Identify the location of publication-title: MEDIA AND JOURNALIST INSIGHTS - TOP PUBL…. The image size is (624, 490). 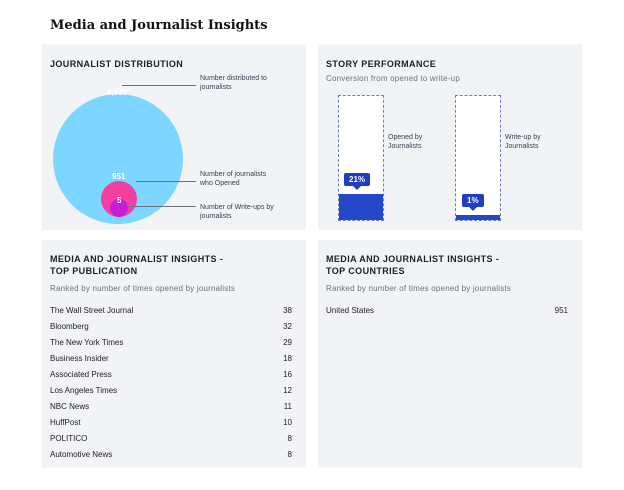
(137, 265).